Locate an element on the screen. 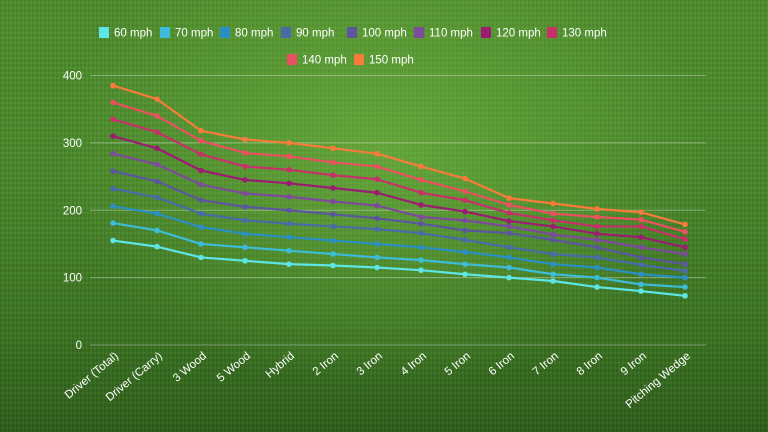  legend-label: 90 mph is located at coordinates (315, 34).